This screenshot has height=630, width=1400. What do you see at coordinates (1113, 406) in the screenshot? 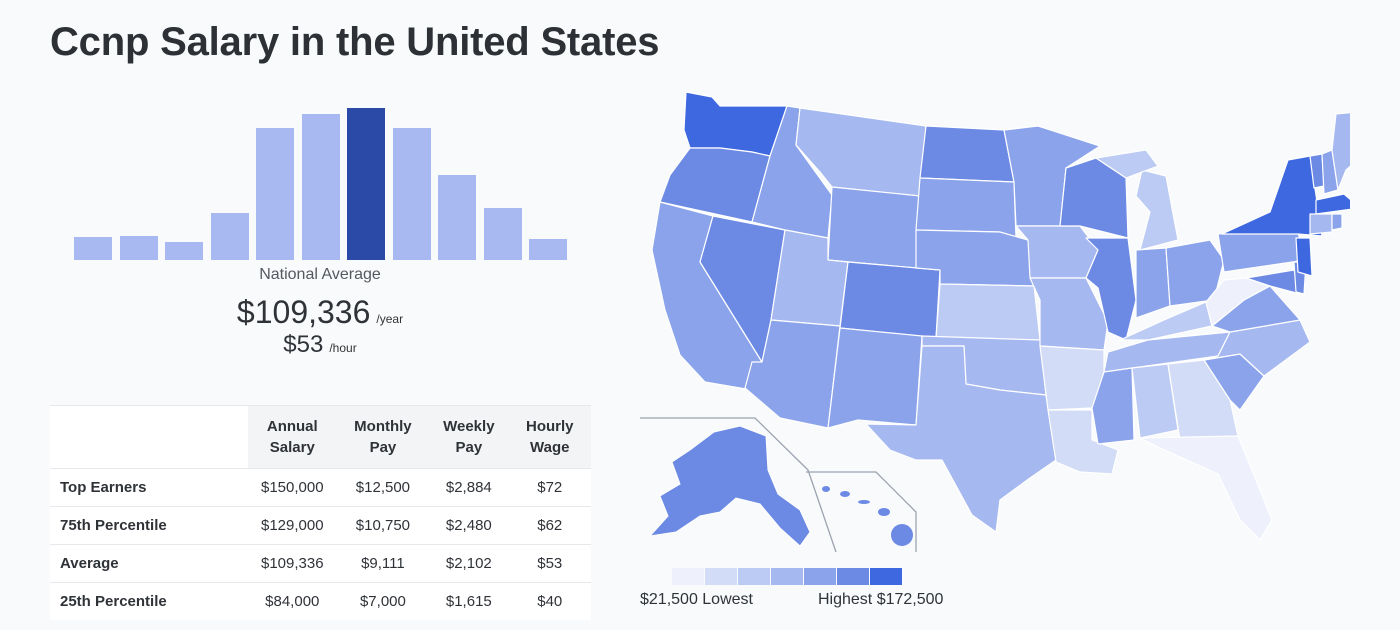
I see `state-mississippi` at bounding box center [1113, 406].